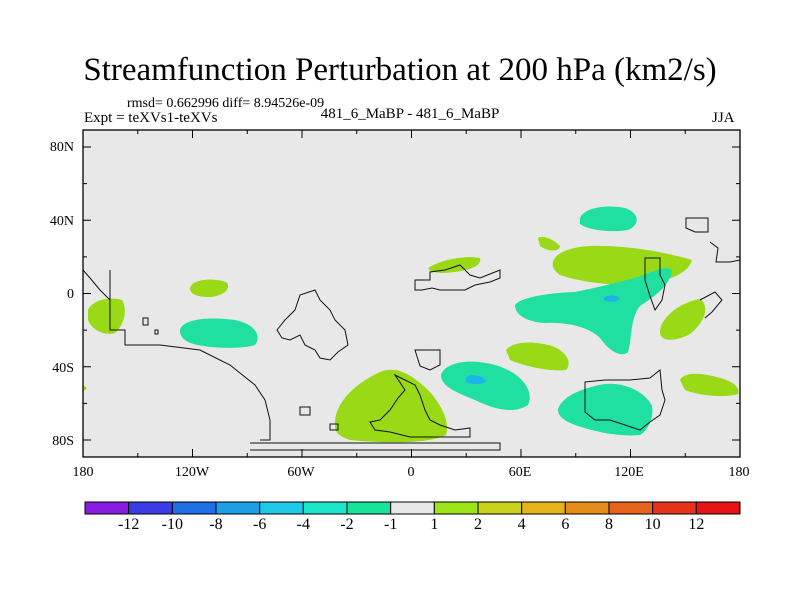 The width and height of the screenshot is (800, 600). What do you see at coordinates (151, 118) in the screenshot?
I see `experiment-label: Expt = teXVs1-teXVs` at bounding box center [151, 118].